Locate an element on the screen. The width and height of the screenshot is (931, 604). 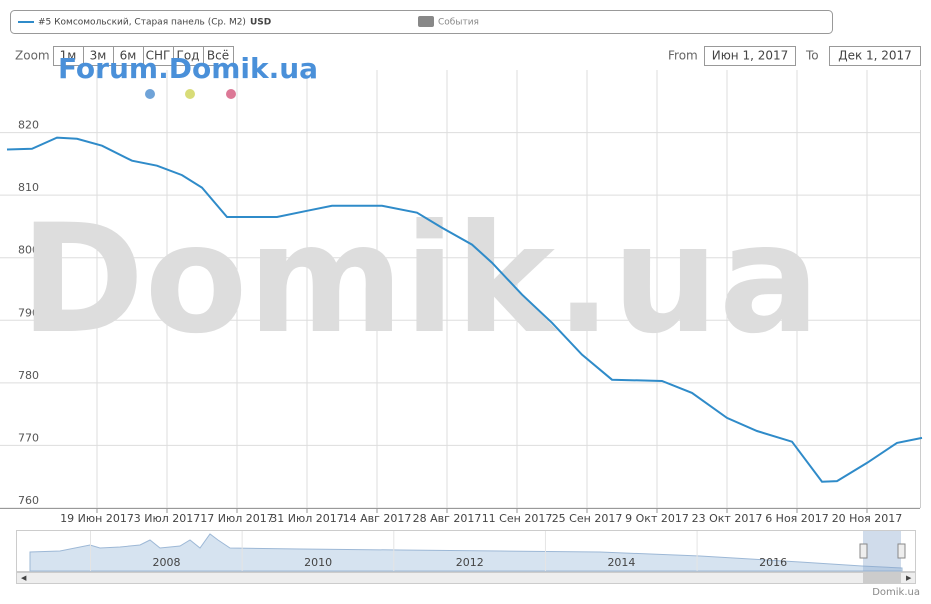
x-tick-label: 11 Сен 2017 is located at coordinates (517, 518).